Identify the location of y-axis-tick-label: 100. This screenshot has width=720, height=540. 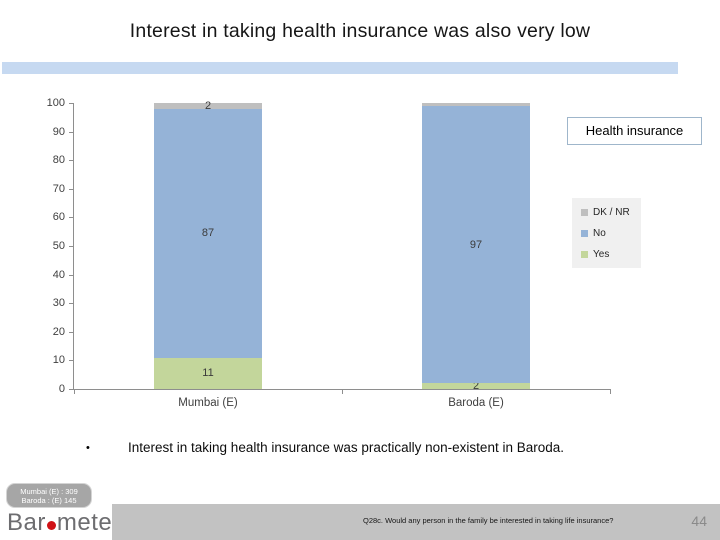
(55, 103).